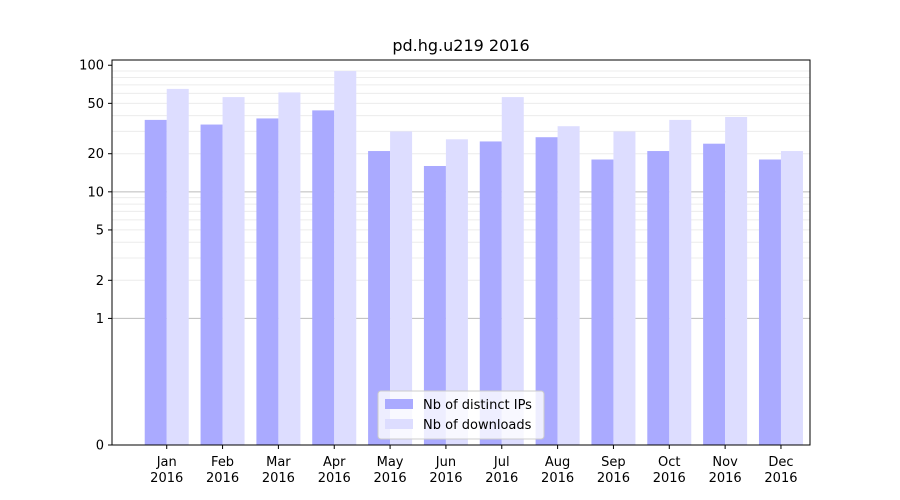 Image resolution: width=900 pixels, height=500 pixels. I want to click on y-tick-label: 50, so click(95, 104).